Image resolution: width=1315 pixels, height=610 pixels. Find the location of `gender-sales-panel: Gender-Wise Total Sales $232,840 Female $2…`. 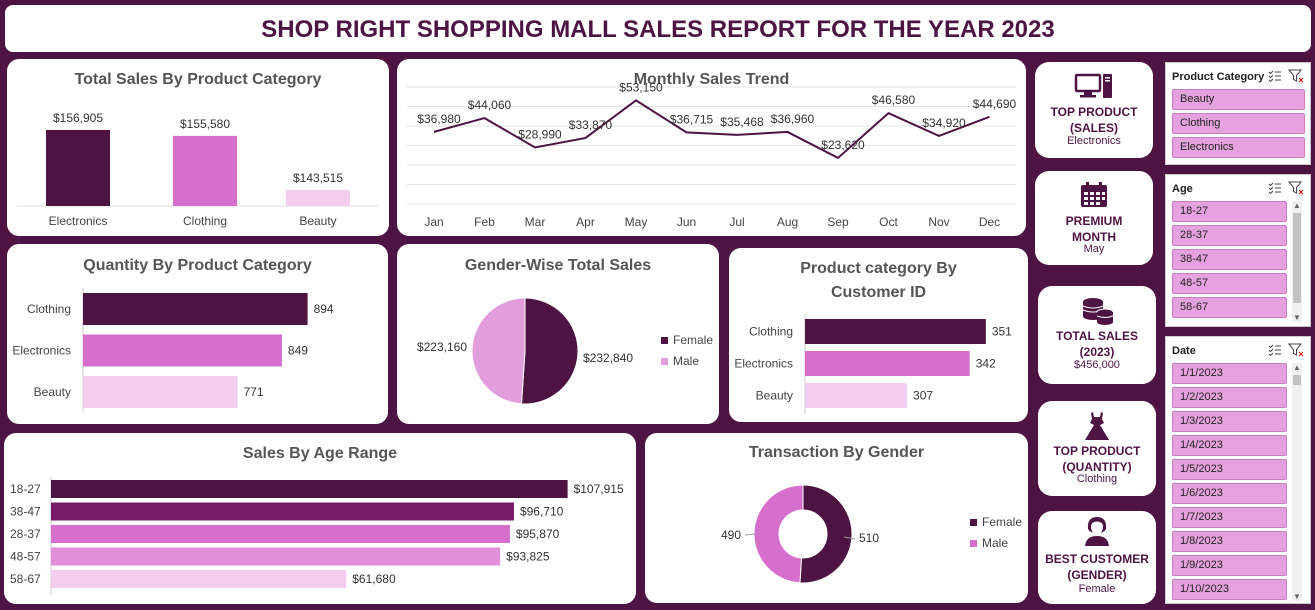

gender-sales-panel: Gender-Wise Total Sales $232,840 Female $2… is located at coordinates (558, 334).